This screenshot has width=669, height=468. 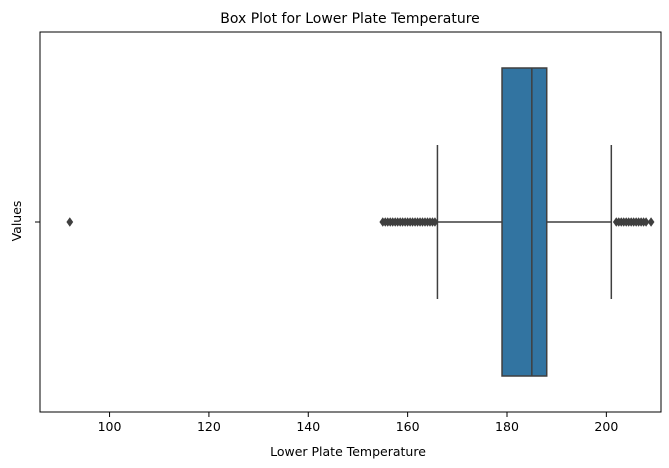 I want to click on chart-title: Box Plot for Lower Plate Temperature, so click(x=350, y=19).